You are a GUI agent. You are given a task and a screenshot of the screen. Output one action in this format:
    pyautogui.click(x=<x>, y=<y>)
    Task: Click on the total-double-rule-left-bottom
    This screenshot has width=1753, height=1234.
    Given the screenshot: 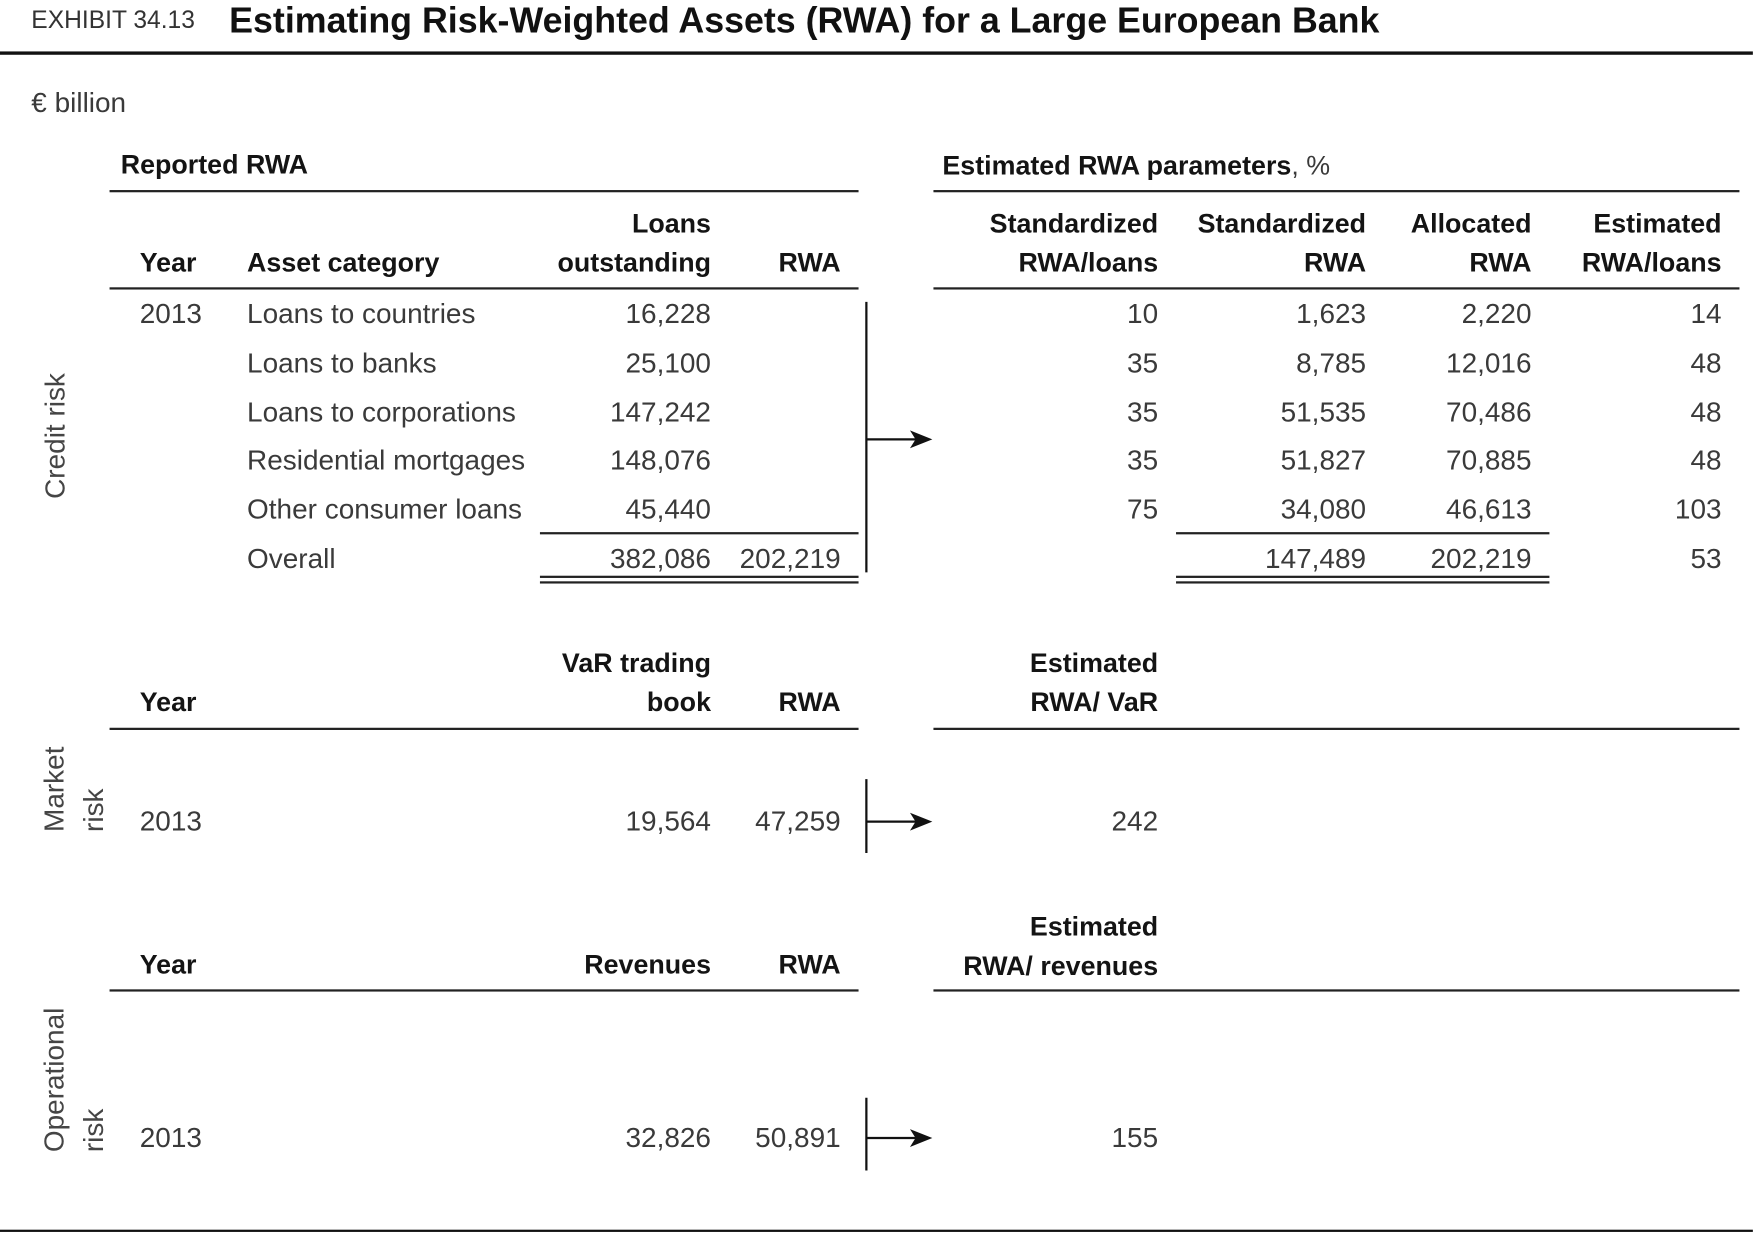 What is the action you would take?
    pyautogui.click(x=699, y=582)
    